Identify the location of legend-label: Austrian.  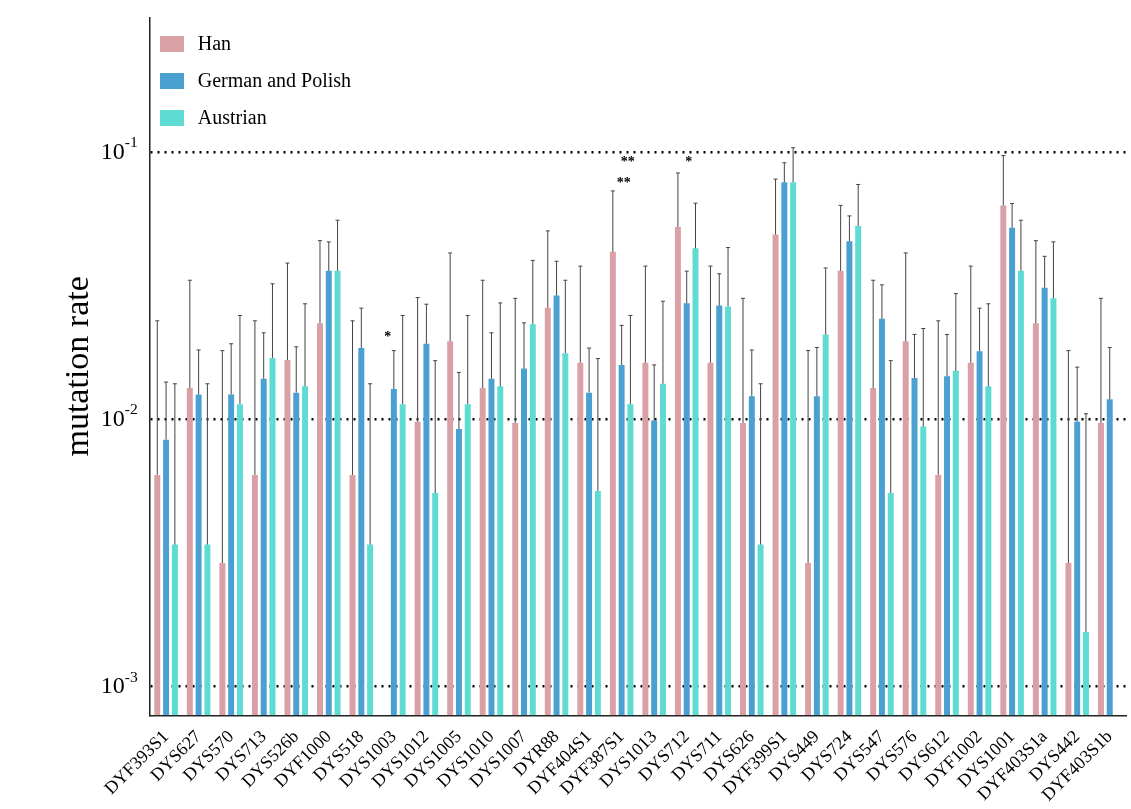
(232, 118).